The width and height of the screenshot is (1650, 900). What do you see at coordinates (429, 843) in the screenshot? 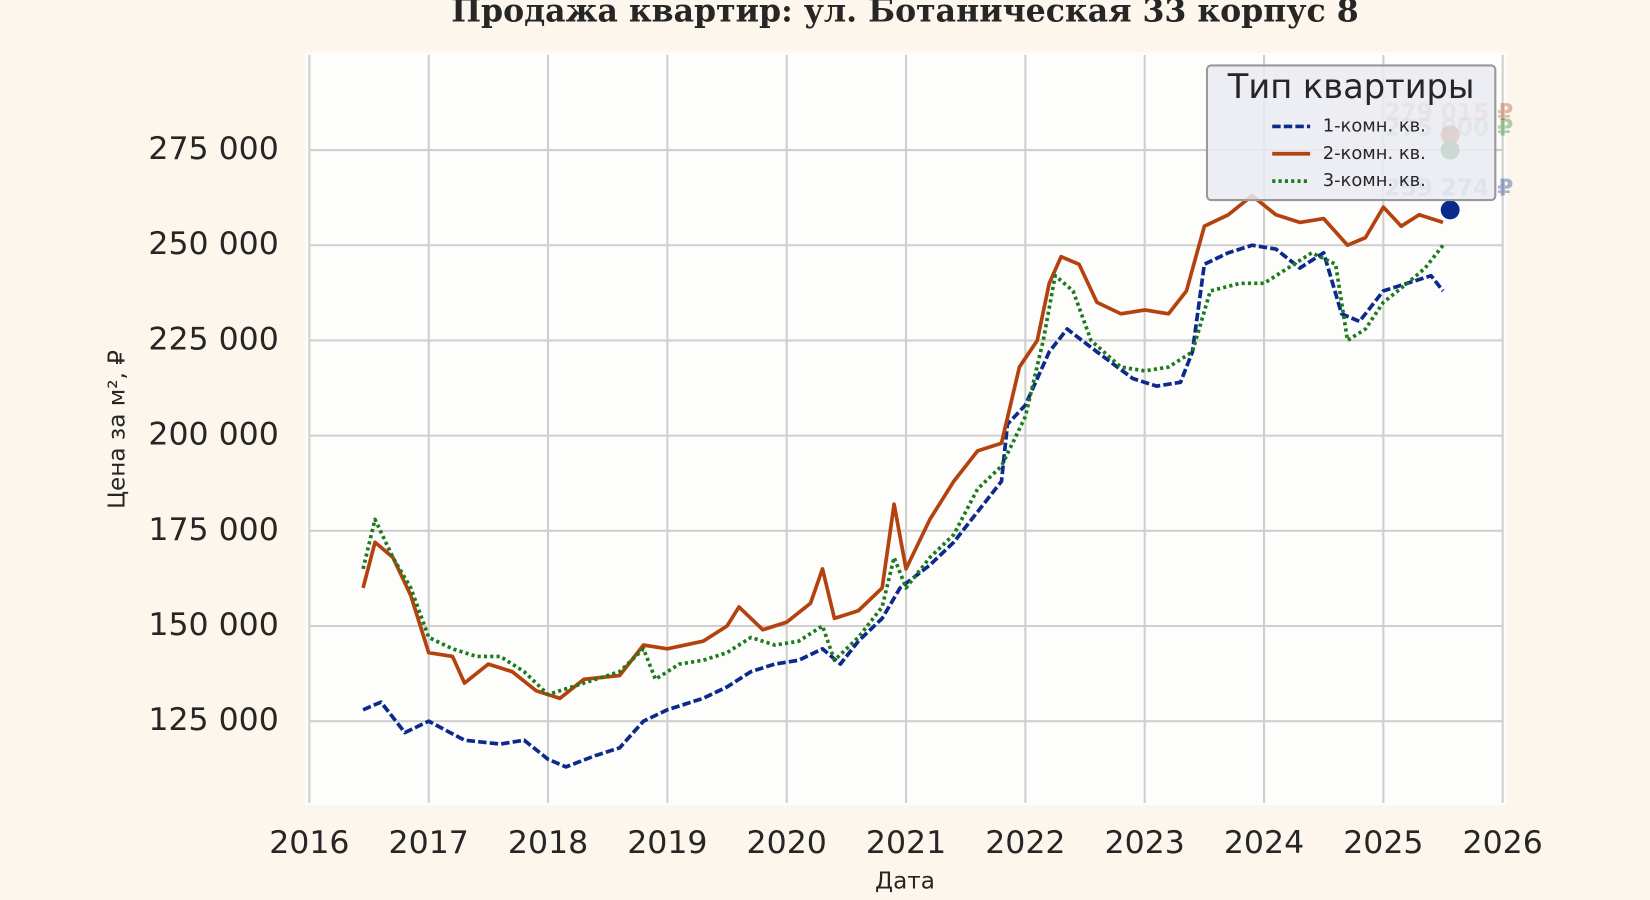
I see `x-tick-label: 2017` at bounding box center [429, 843].